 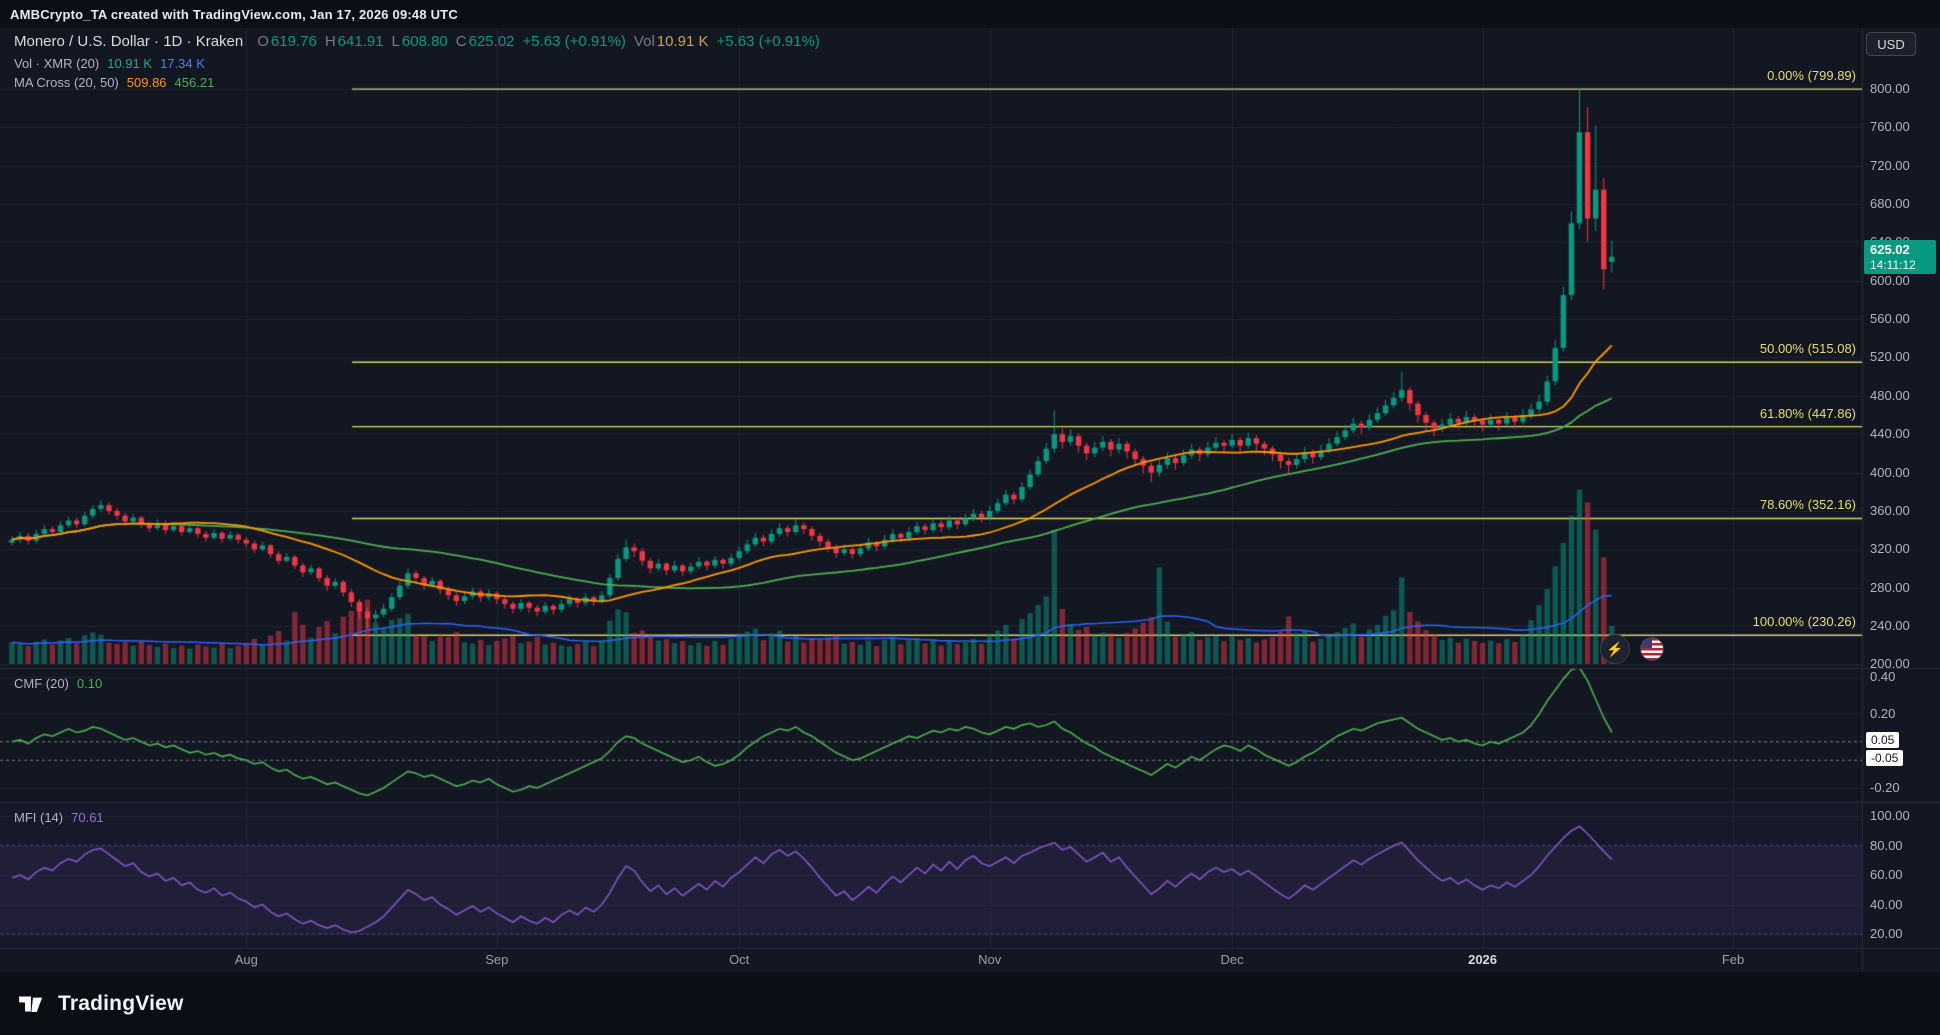 What do you see at coordinates (1890, 549) in the screenshot?
I see `price-tick-label: 320.00` at bounding box center [1890, 549].